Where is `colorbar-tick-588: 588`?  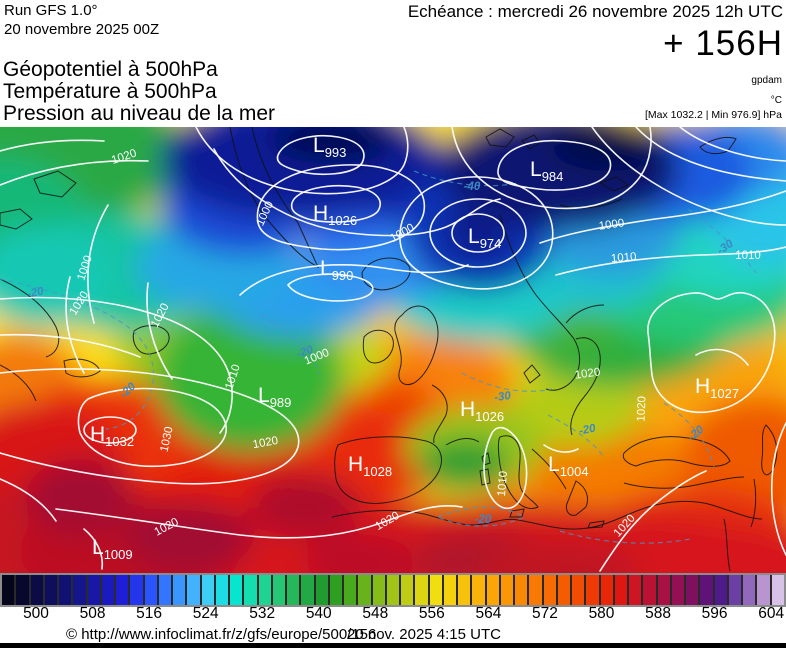
colorbar-tick-588: 588 is located at coordinates (658, 613).